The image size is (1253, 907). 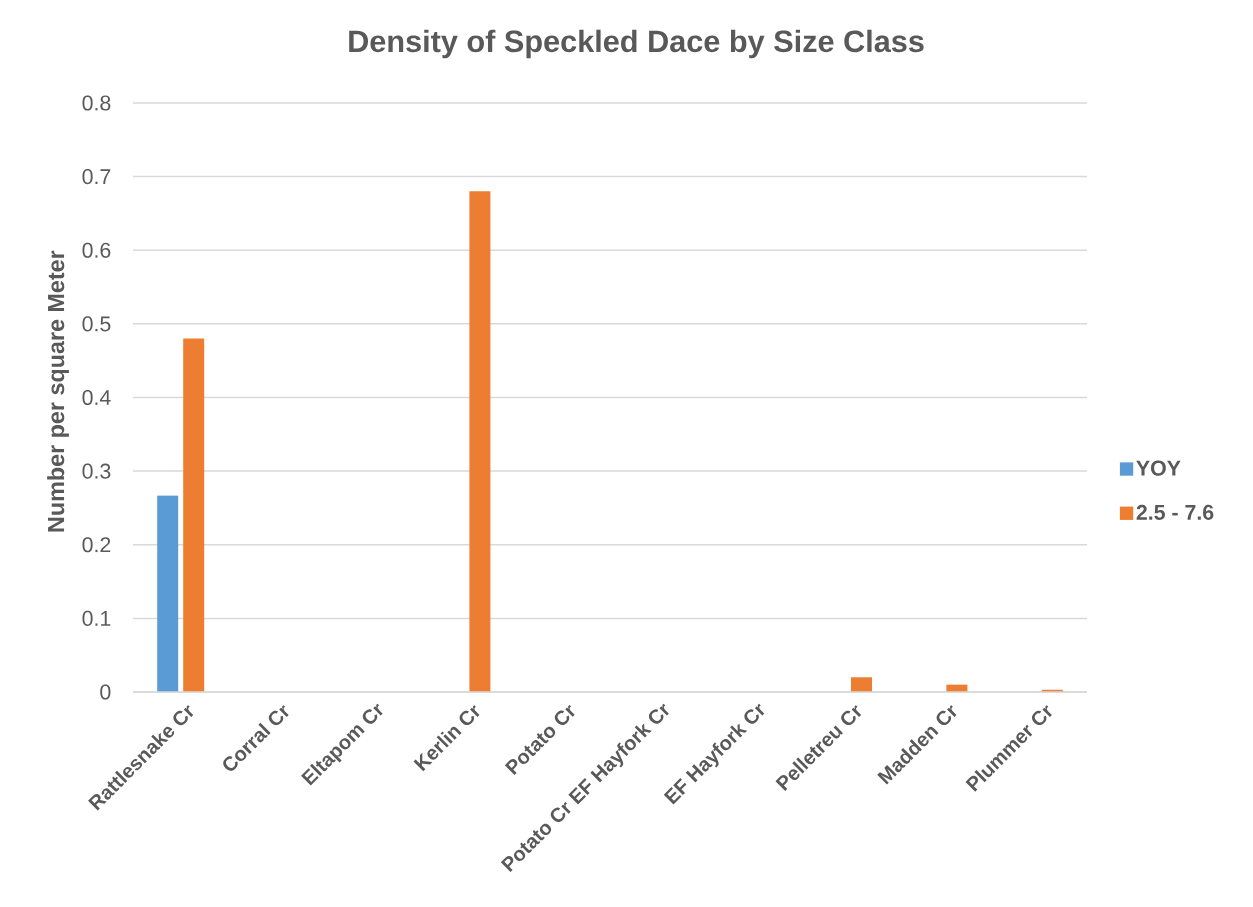 What do you see at coordinates (636, 44) in the screenshot?
I see `chart-title: Density of Speckled Dace by Size Class` at bounding box center [636, 44].